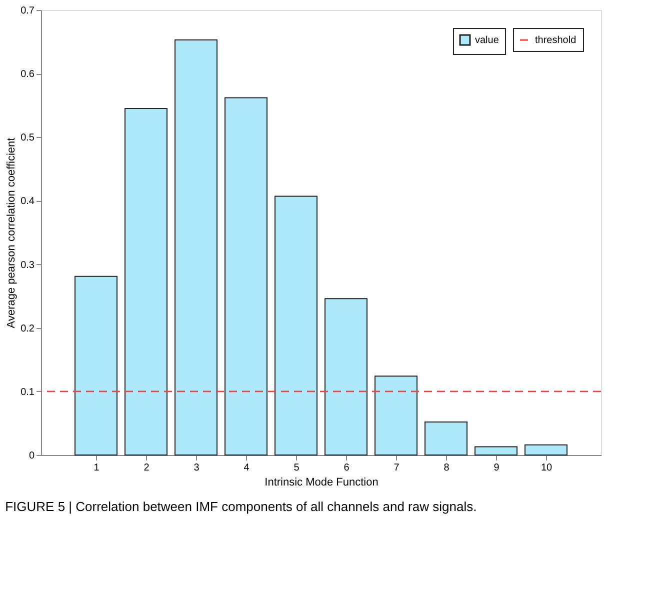  I want to click on y-tick-label: 0.2, so click(27, 328).